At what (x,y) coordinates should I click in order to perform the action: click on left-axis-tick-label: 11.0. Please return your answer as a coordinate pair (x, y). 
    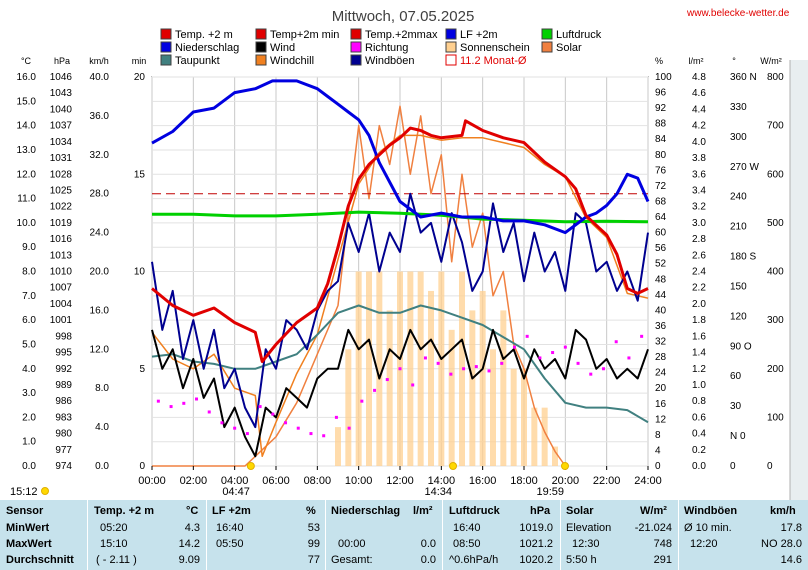
    Looking at the image, I should click on (26, 199).